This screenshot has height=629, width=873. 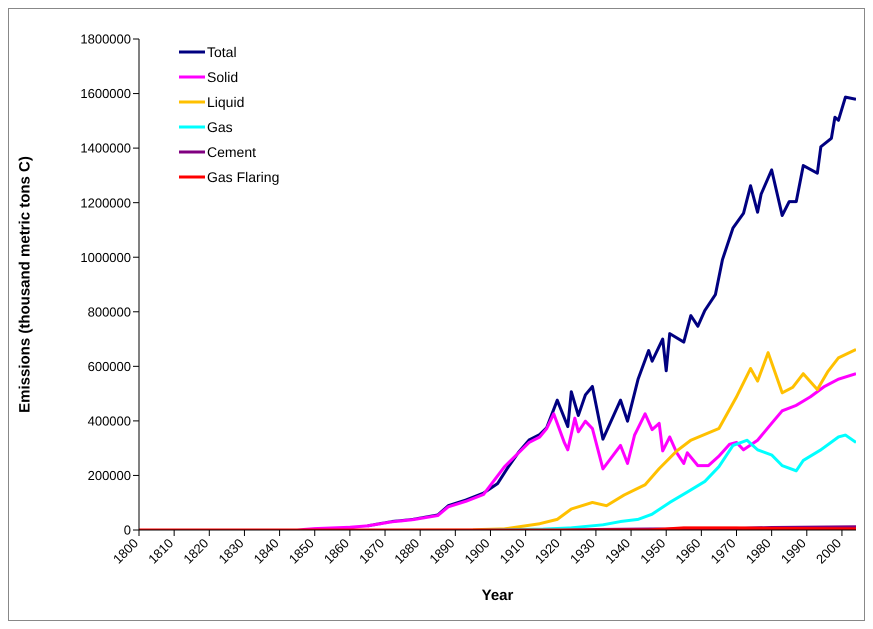 I want to click on y-tick-label: 200000, so click(x=109, y=476).